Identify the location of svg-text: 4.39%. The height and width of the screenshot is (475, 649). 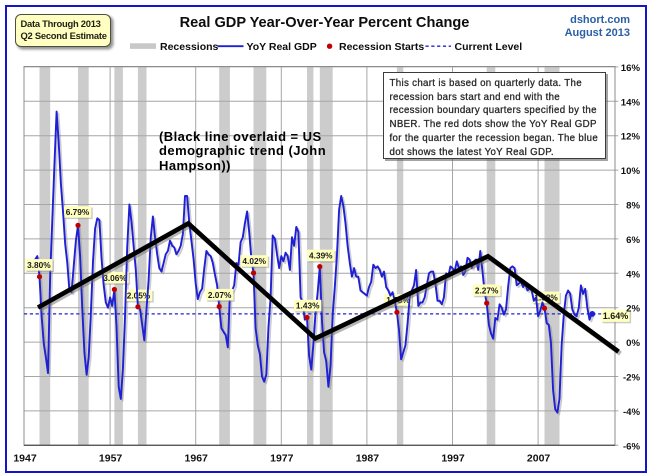
(321, 256).